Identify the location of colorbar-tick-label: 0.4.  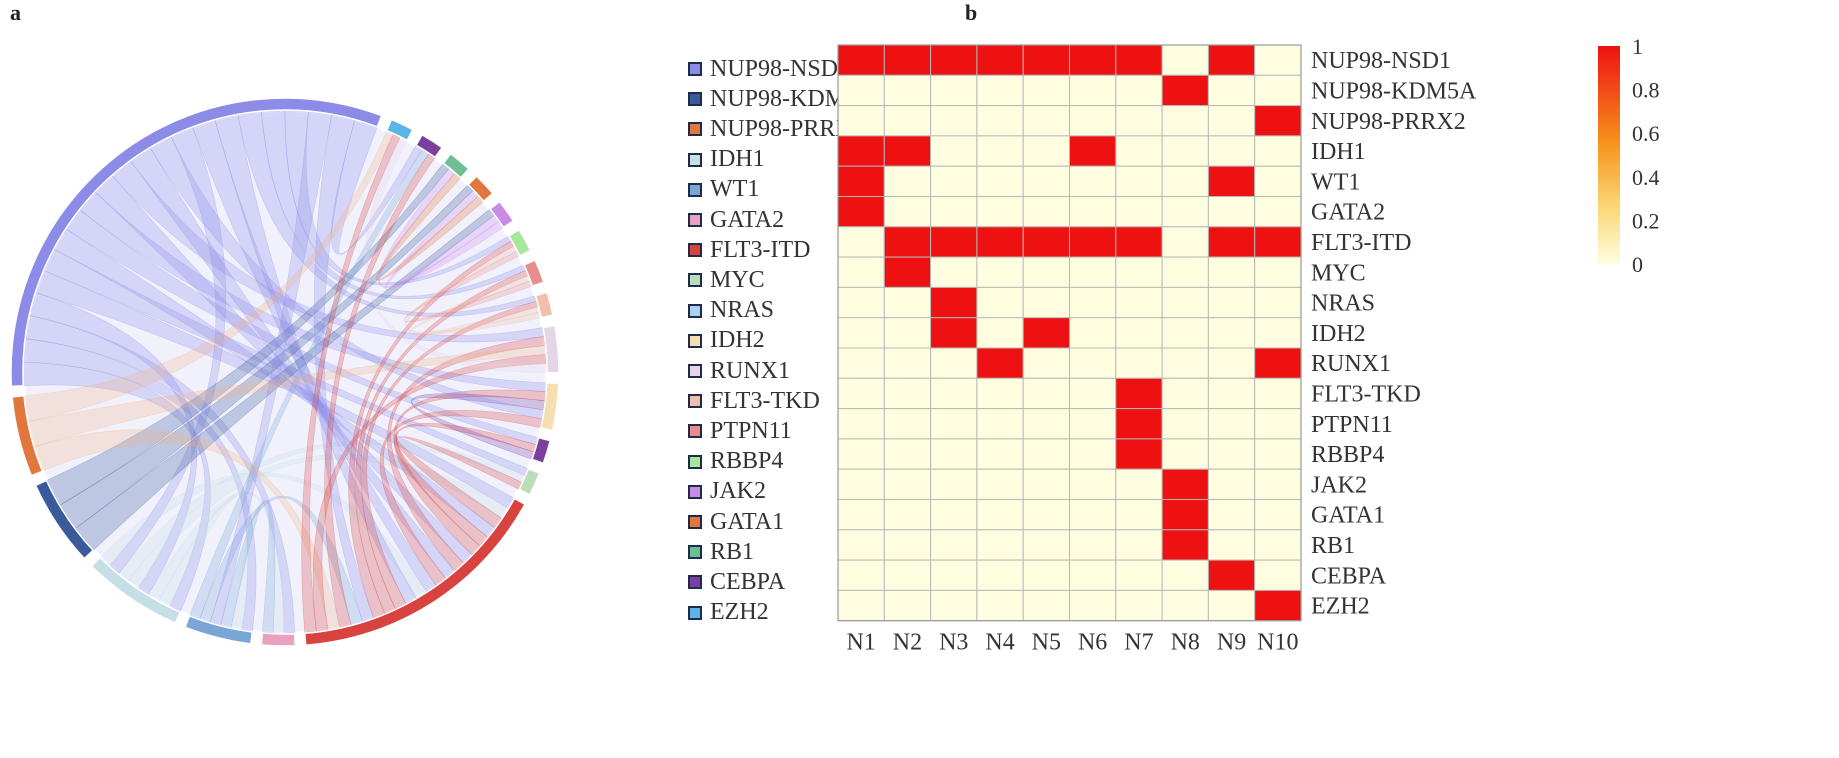
(1646, 177).